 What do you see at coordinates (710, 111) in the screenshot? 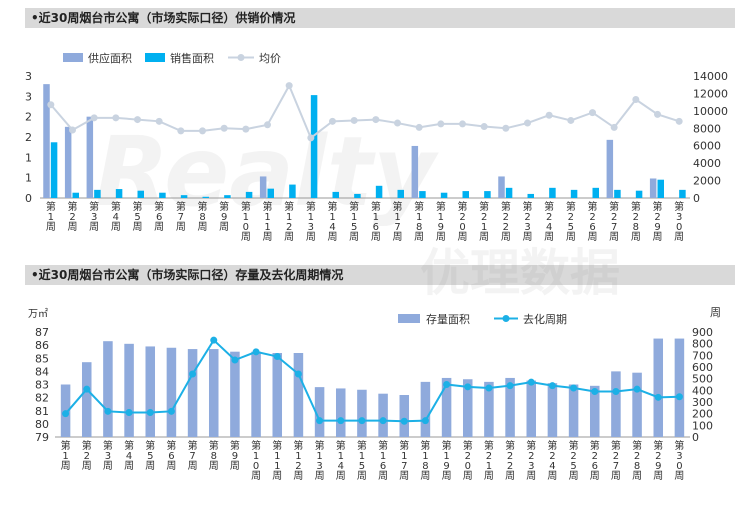
I see `y-right-tick-label: 10000` at bounding box center [710, 111].